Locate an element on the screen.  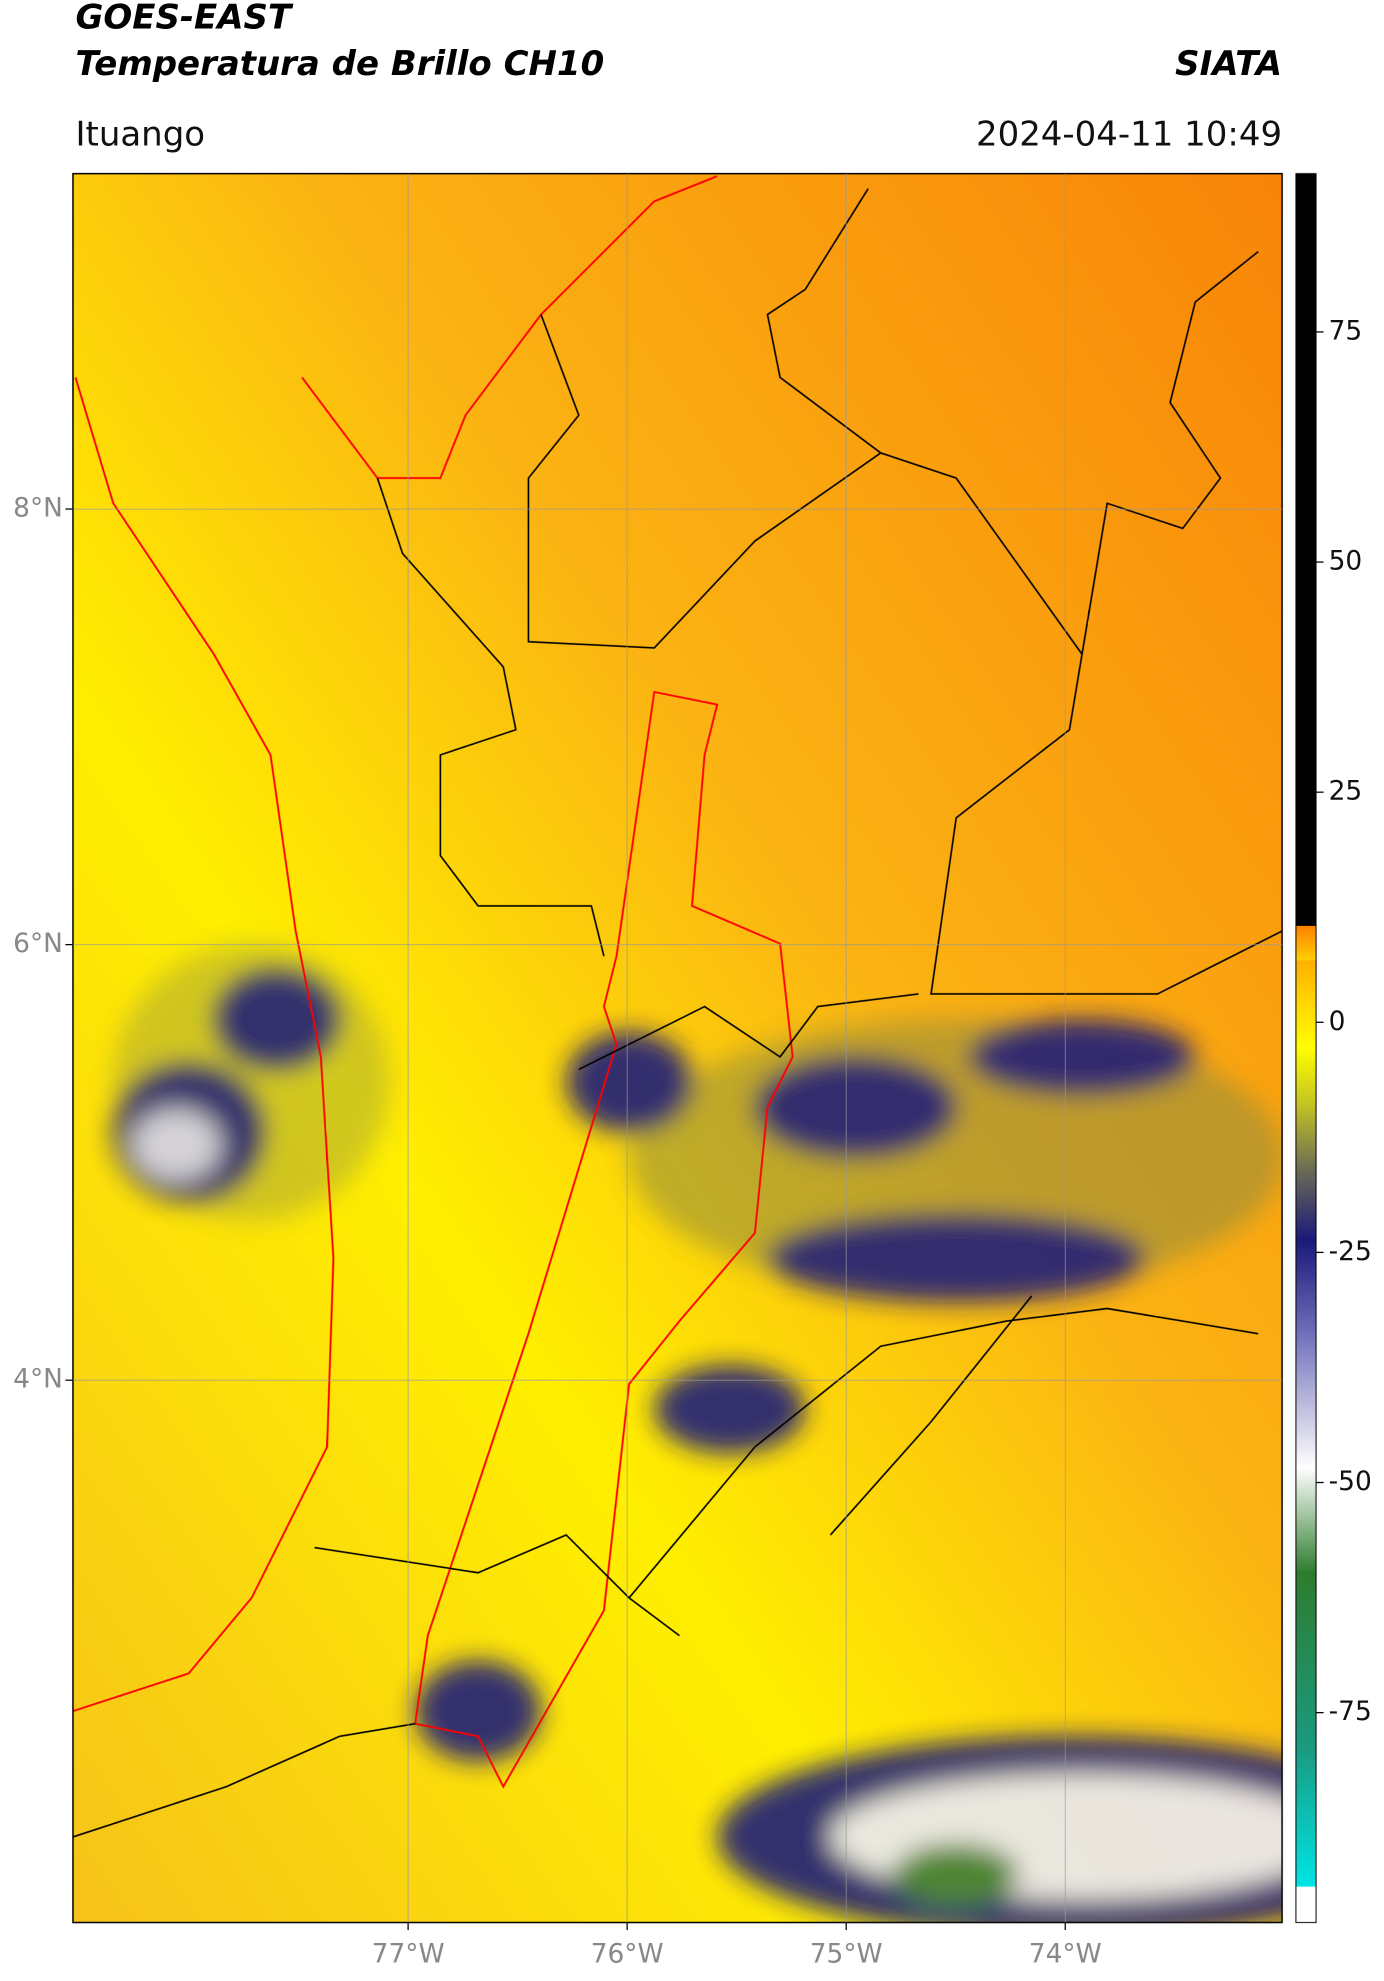
y-tick-label: 6°N is located at coordinates (38, 943).